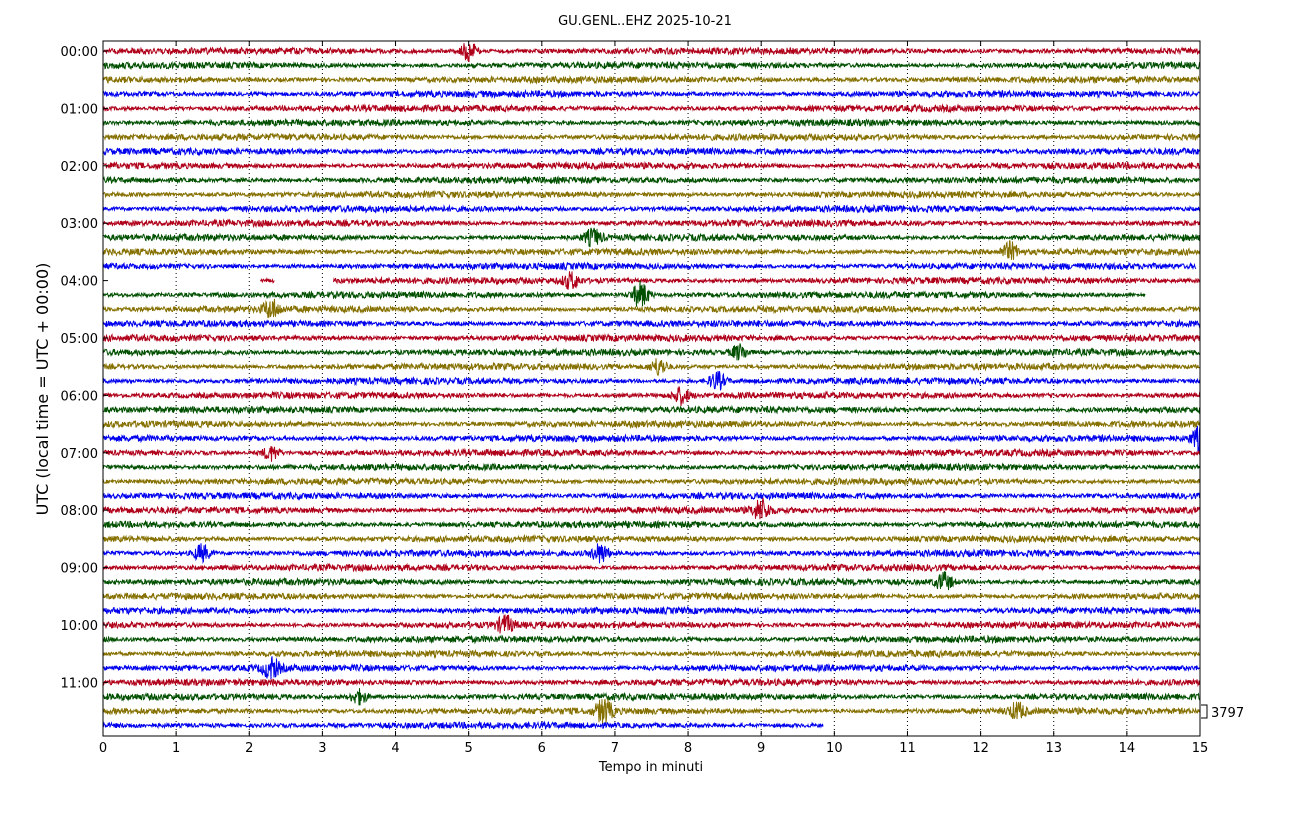  Describe the element at coordinates (176, 748) in the screenshot. I see `x-tick-label: 1` at that location.